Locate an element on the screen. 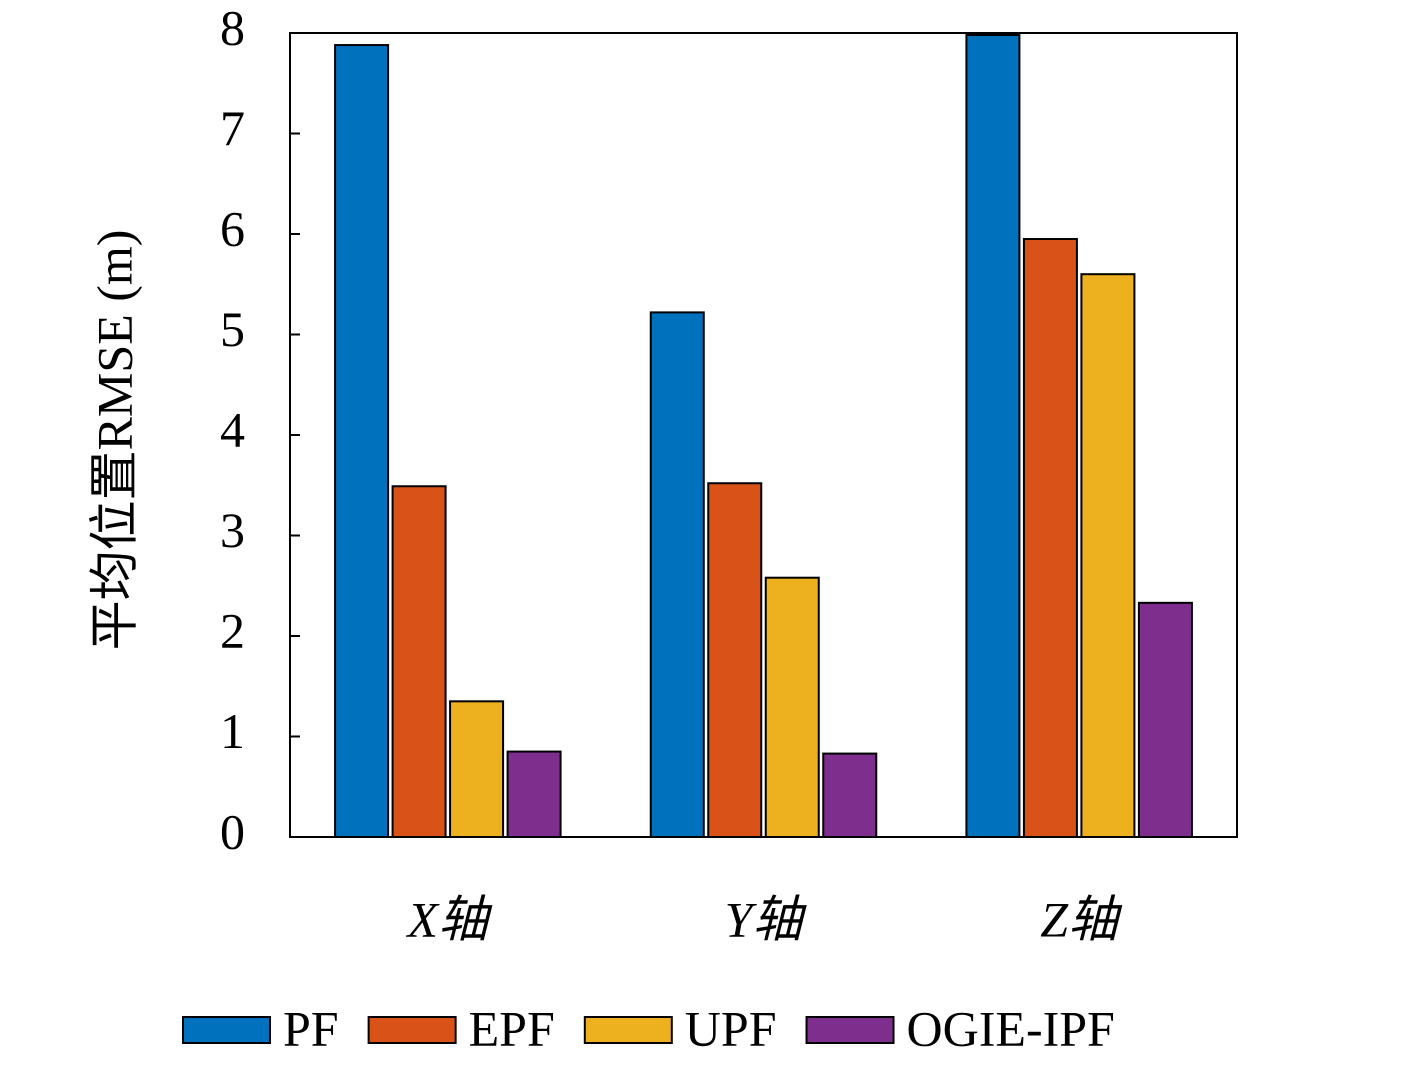 The width and height of the screenshot is (1417, 1075). y-tick-label: 4 is located at coordinates (232, 429).